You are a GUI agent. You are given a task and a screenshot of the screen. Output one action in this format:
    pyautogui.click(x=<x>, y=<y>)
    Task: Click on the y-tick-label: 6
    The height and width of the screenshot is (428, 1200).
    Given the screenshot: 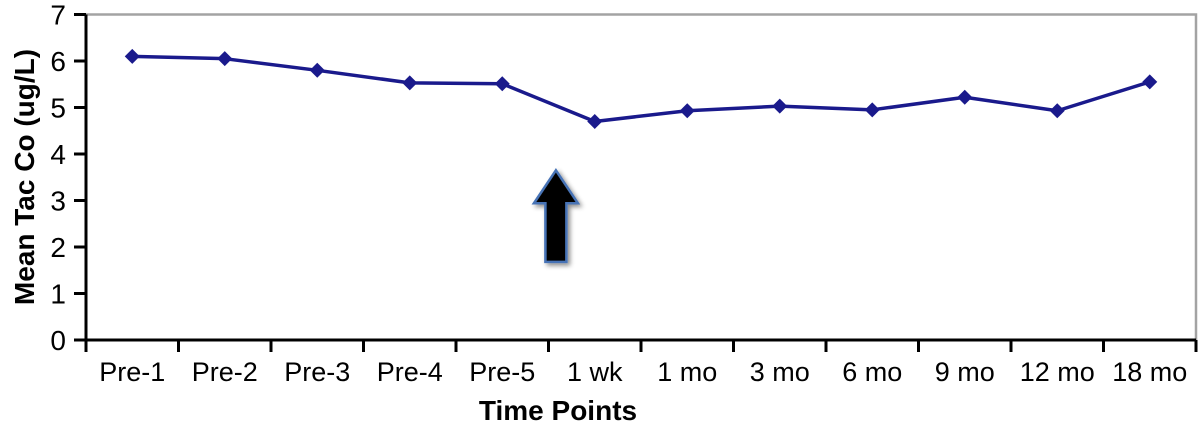 What is the action you would take?
    pyautogui.click(x=58, y=61)
    